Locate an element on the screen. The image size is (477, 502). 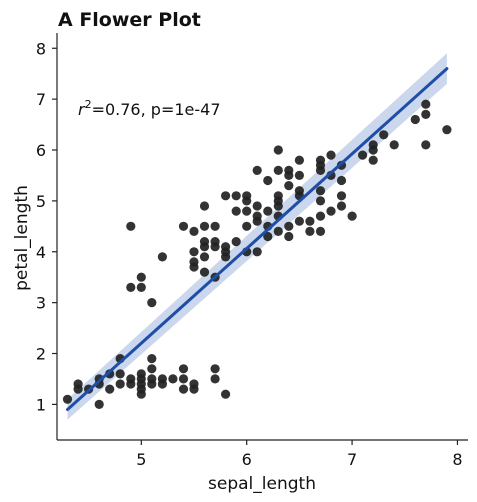
y-tick-label: 4 is located at coordinates (41, 252).